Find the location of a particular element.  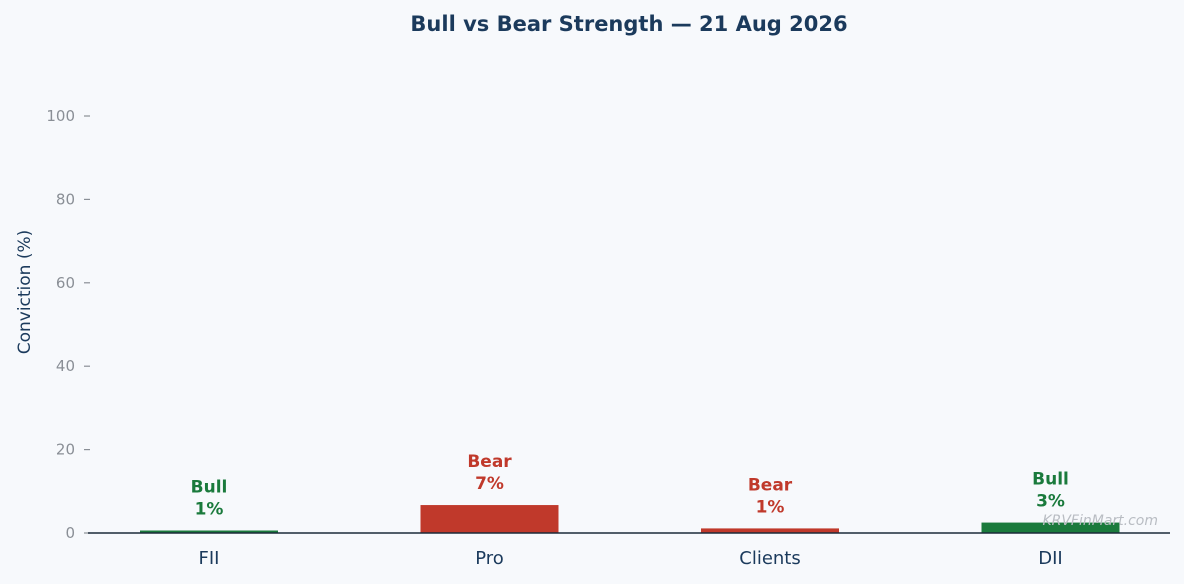

x-tick-label: DII is located at coordinates (1050, 558).